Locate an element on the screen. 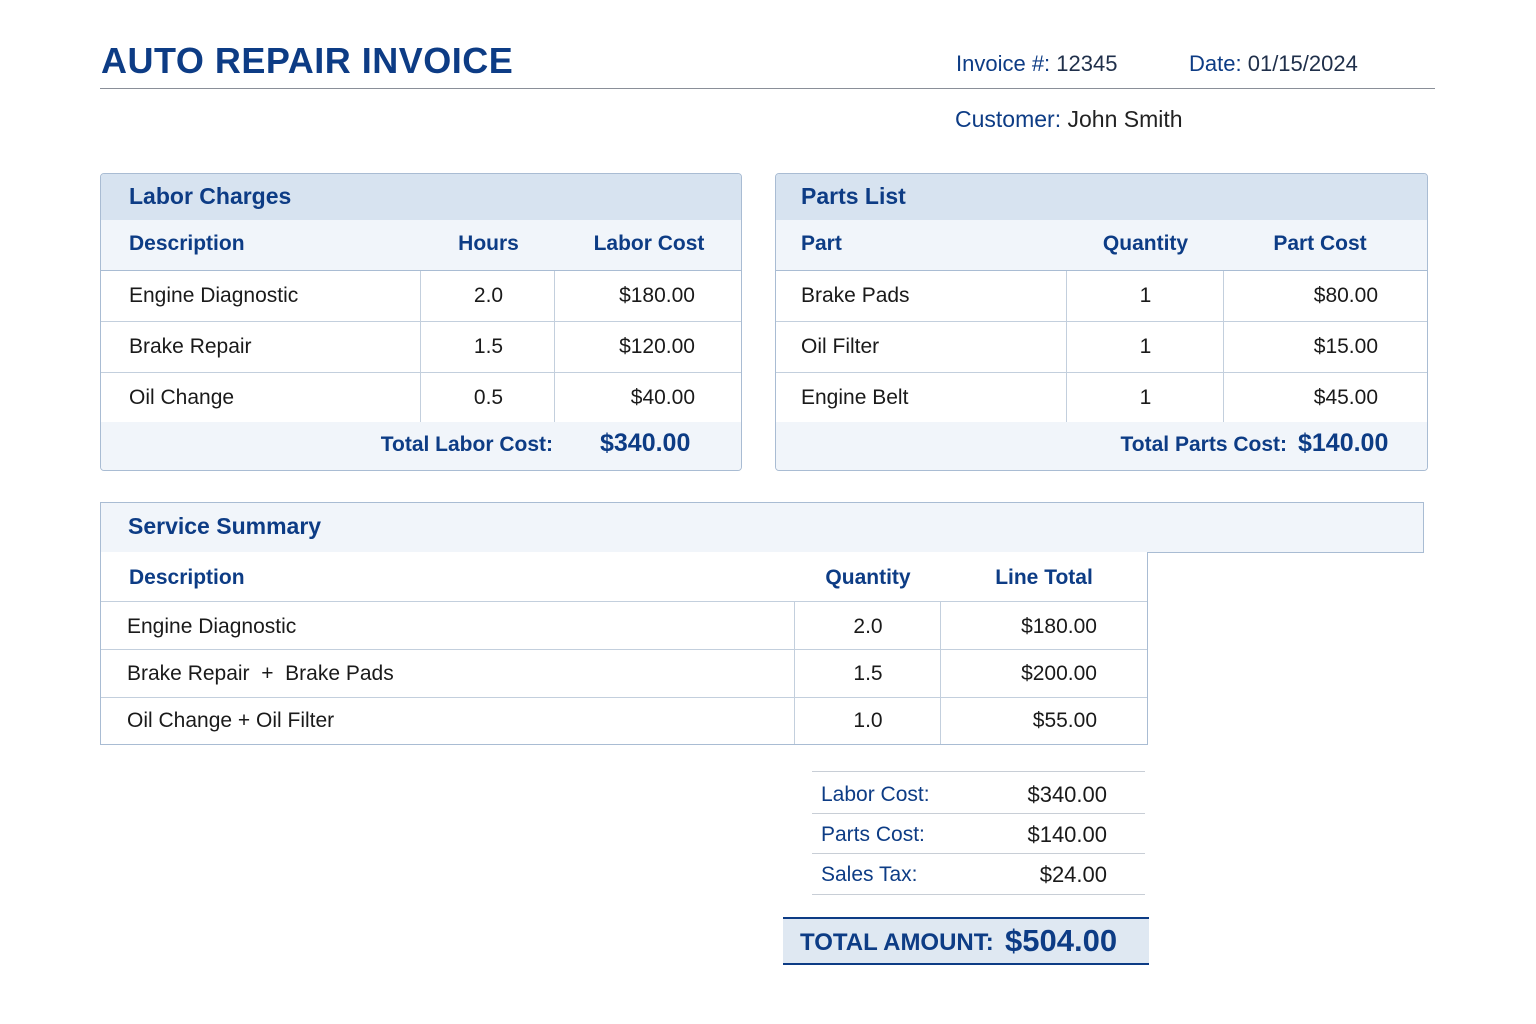  labor-total-row: Total Labor Cost: $340.00 is located at coordinates (421, 446).